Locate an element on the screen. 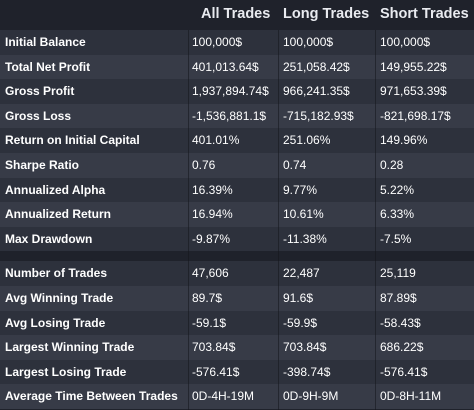 The image size is (474, 410). row-label: Gross Loss is located at coordinates (38, 115).